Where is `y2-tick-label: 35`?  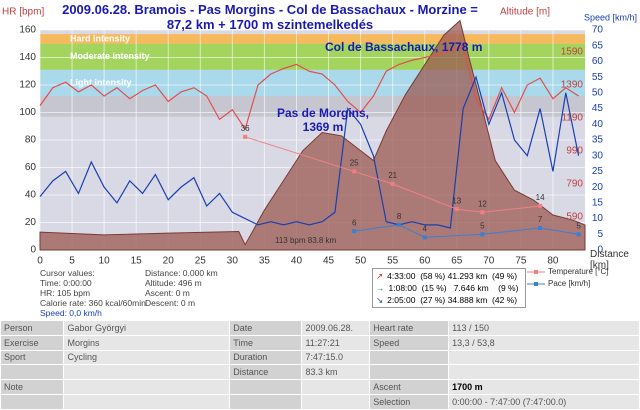 y2-tick-label: 35 is located at coordinates (598, 140).